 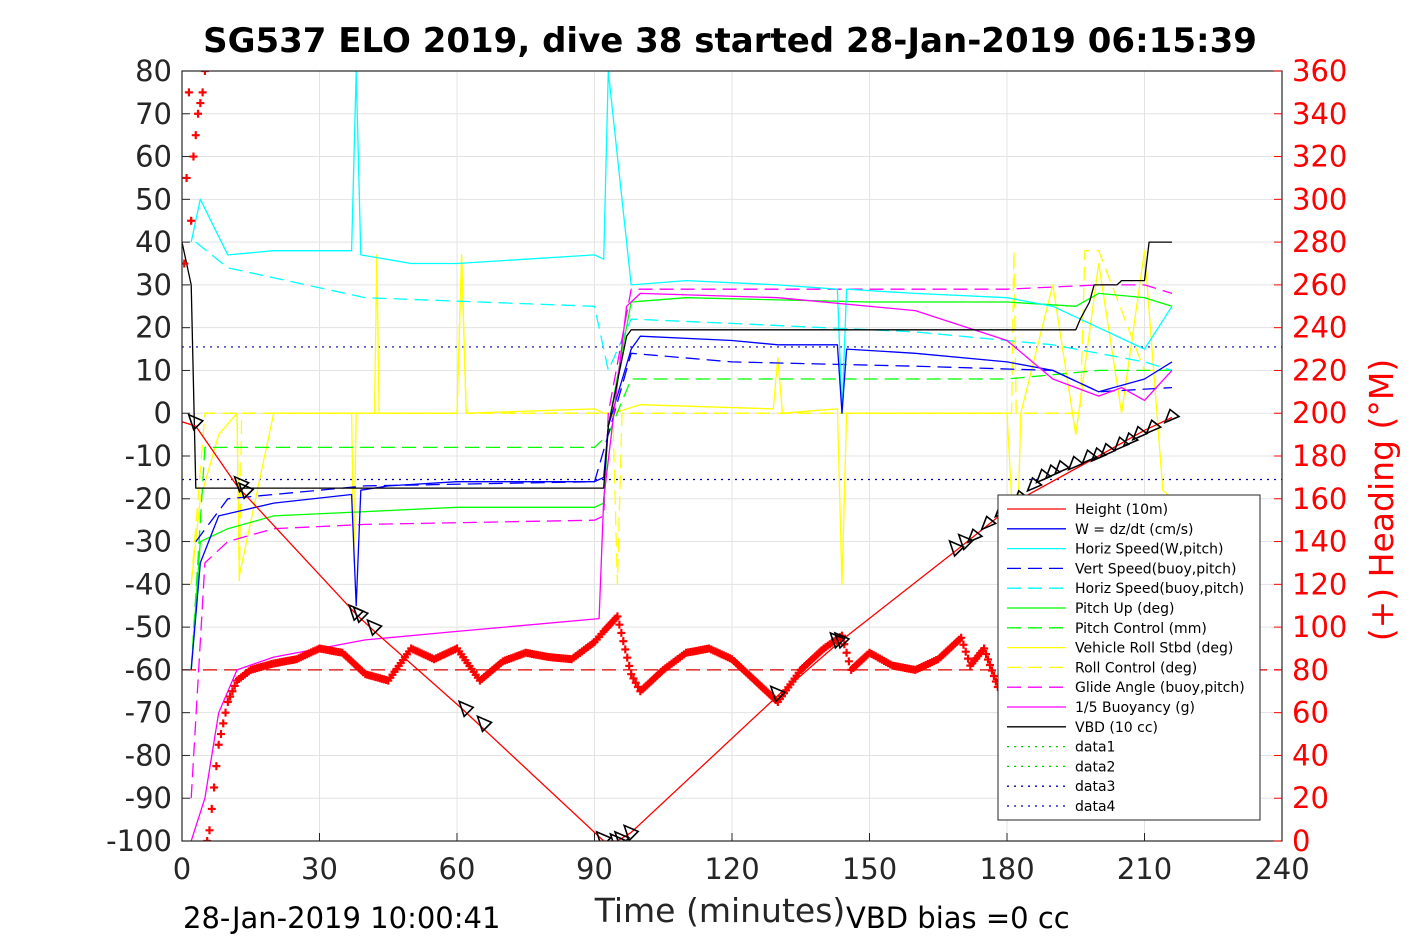 What do you see at coordinates (1136, 668) in the screenshot?
I see `legend-label-roll_ctrl: Roll Control (deg)` at bounding box center [1136, 668].